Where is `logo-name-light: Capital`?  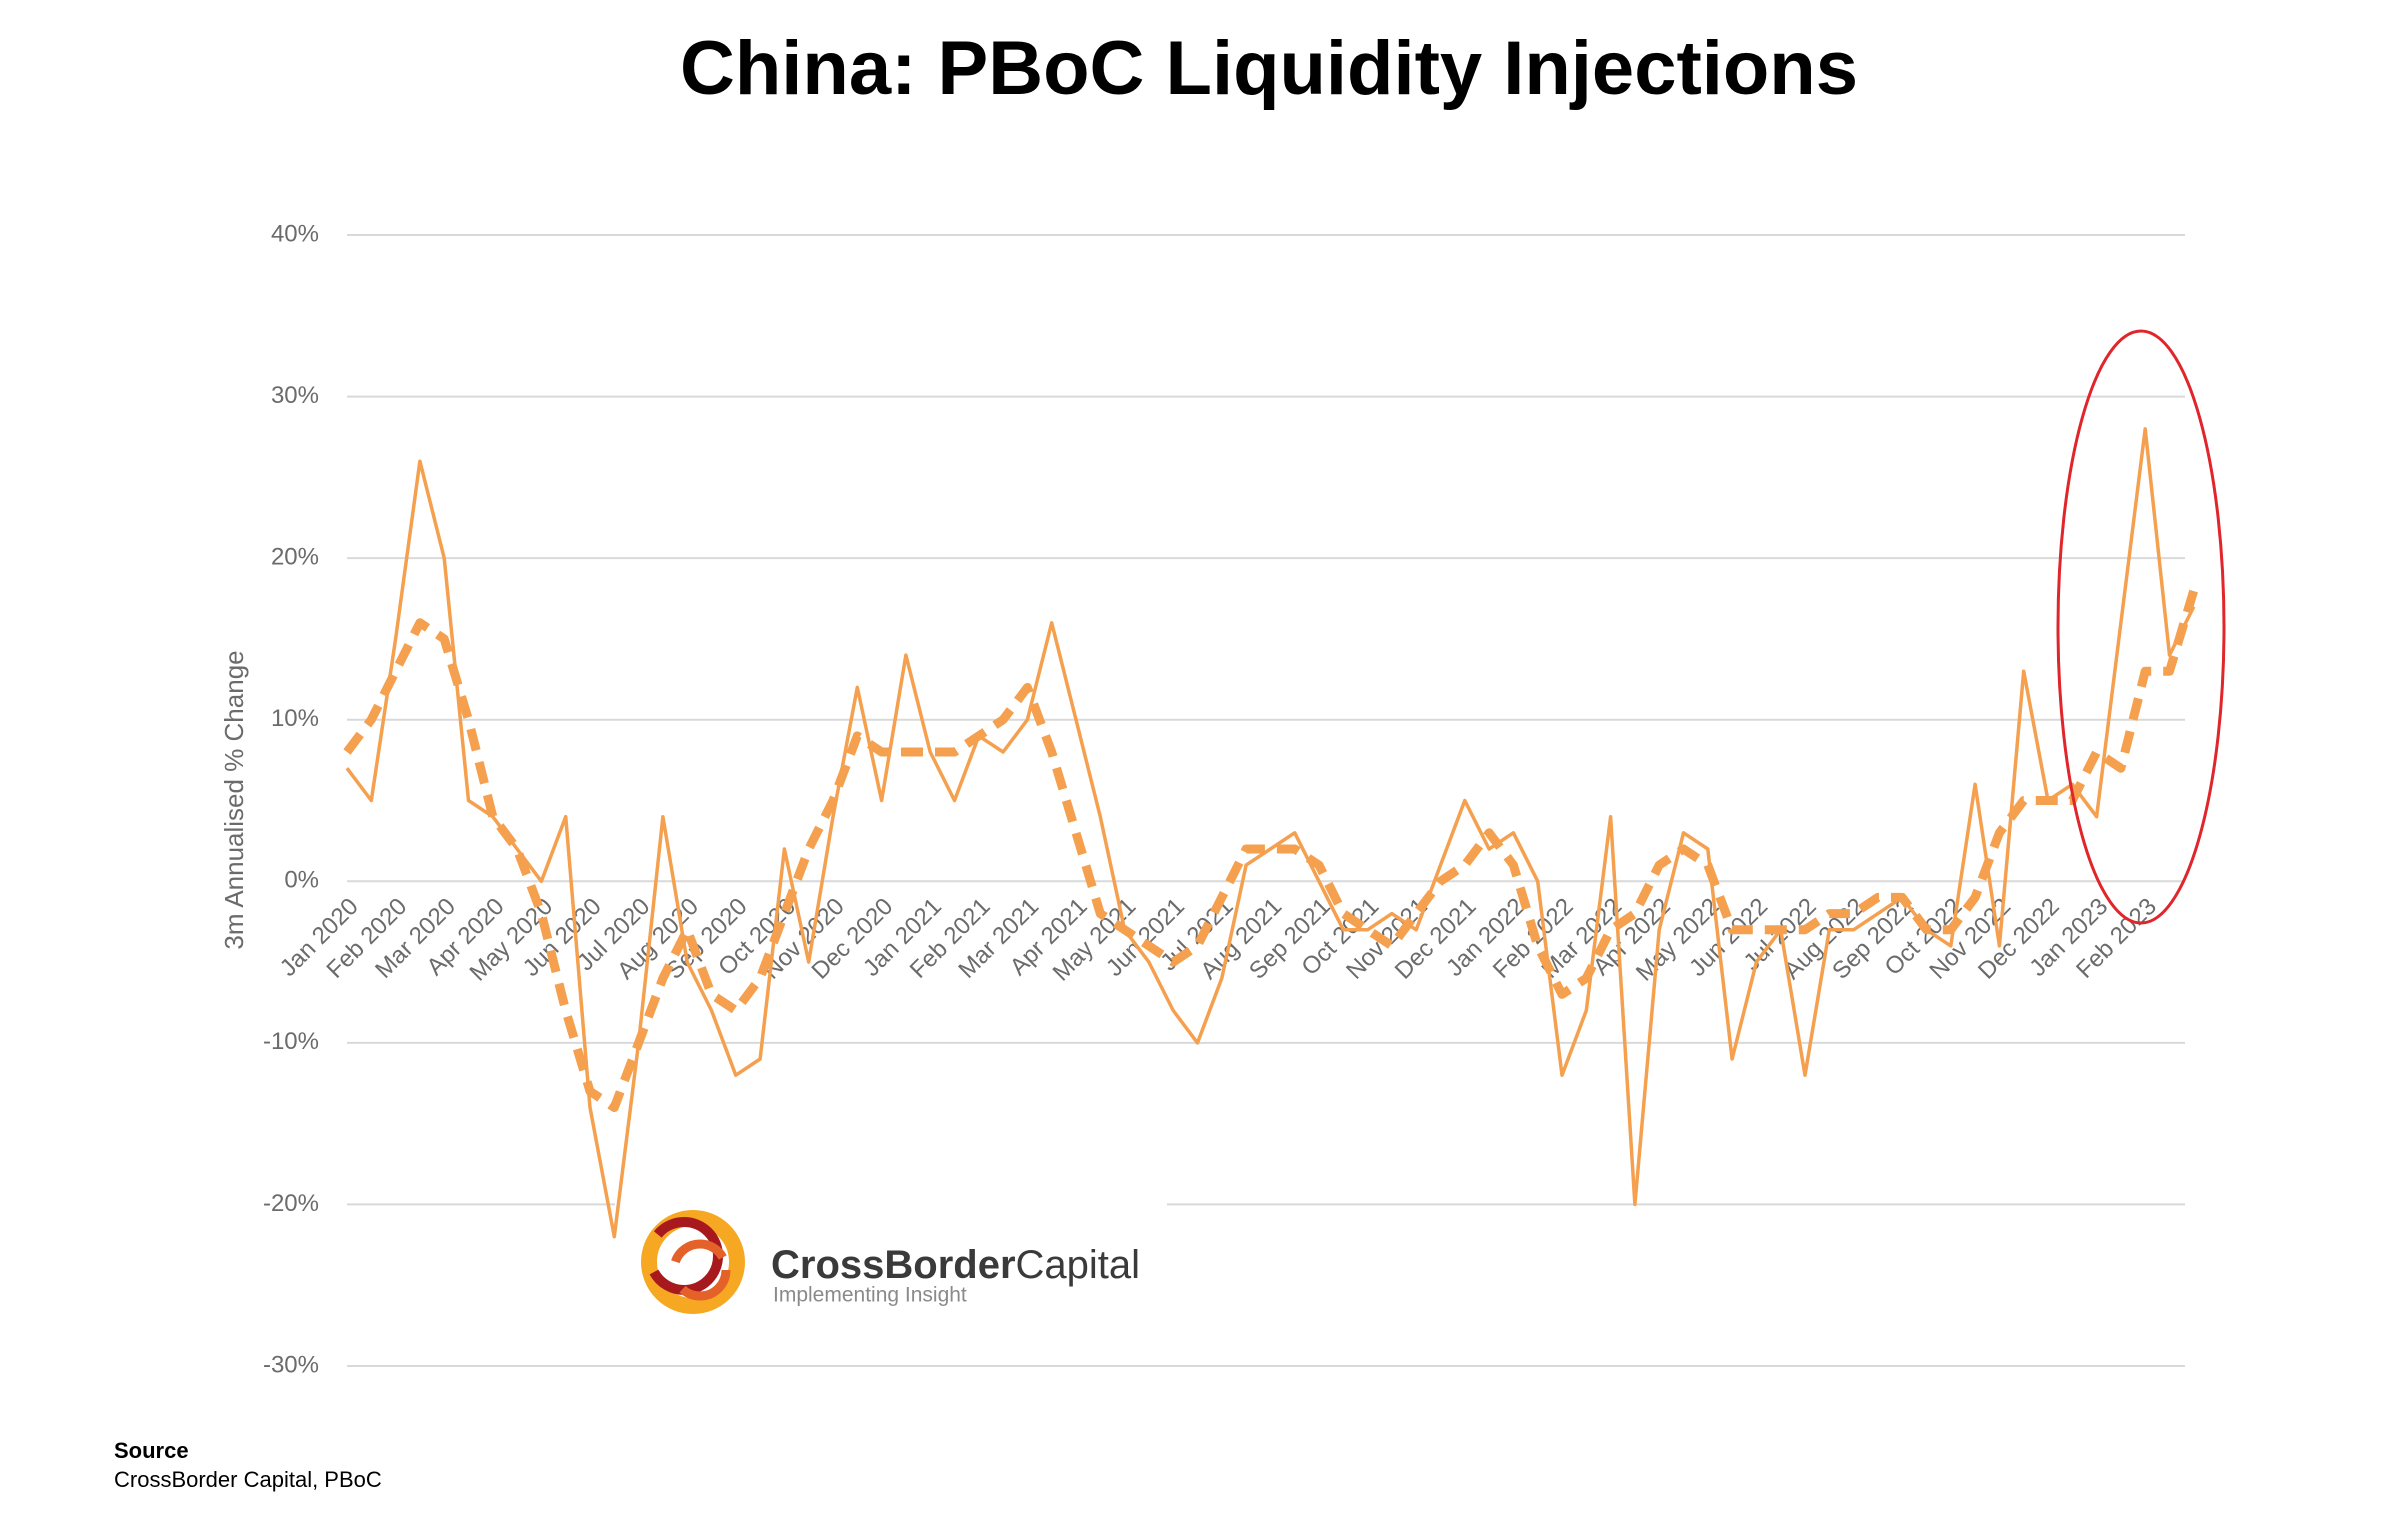
logo-name-light: Capital is located at coordinates (1078, 1265).